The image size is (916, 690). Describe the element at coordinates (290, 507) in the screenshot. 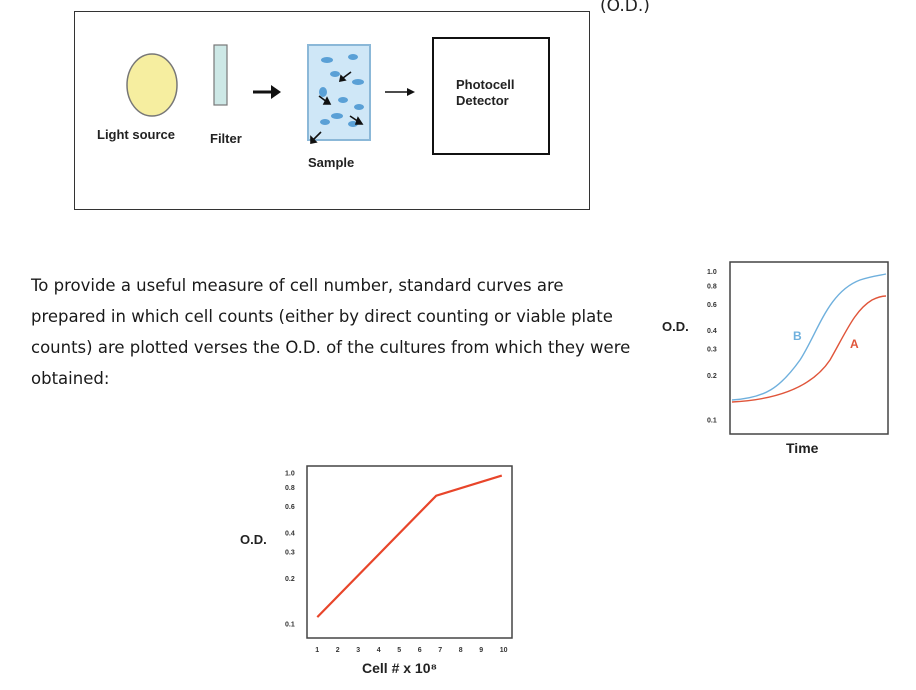

I see `std-y-tick: 0.6` at that location.